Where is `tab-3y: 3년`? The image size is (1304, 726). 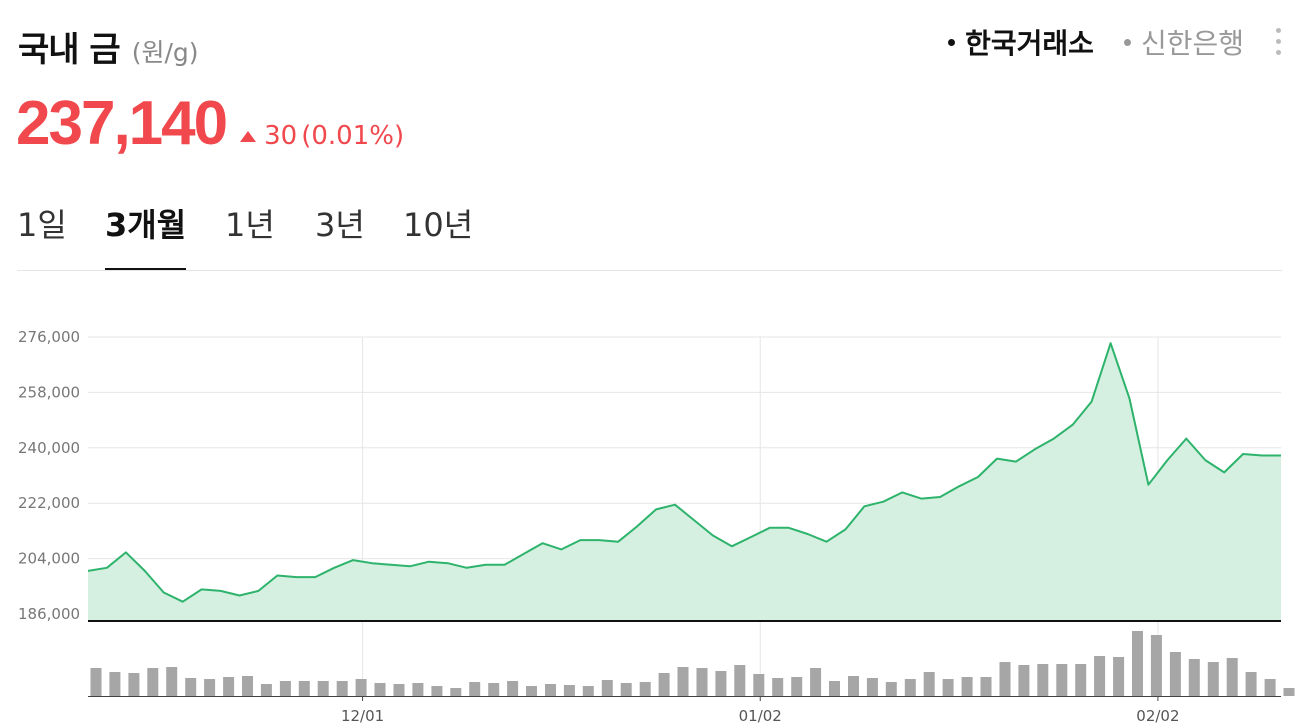
tab-3y: 3년 is located at coordinates (340, 225).